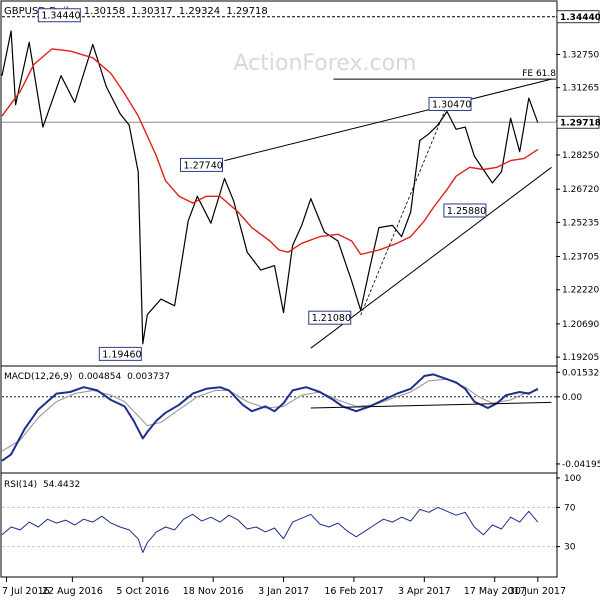 The width and height of the screenshot is (600, 604). I want to click on x-tick-label: 30 Jun 2017, so click(537, 591).